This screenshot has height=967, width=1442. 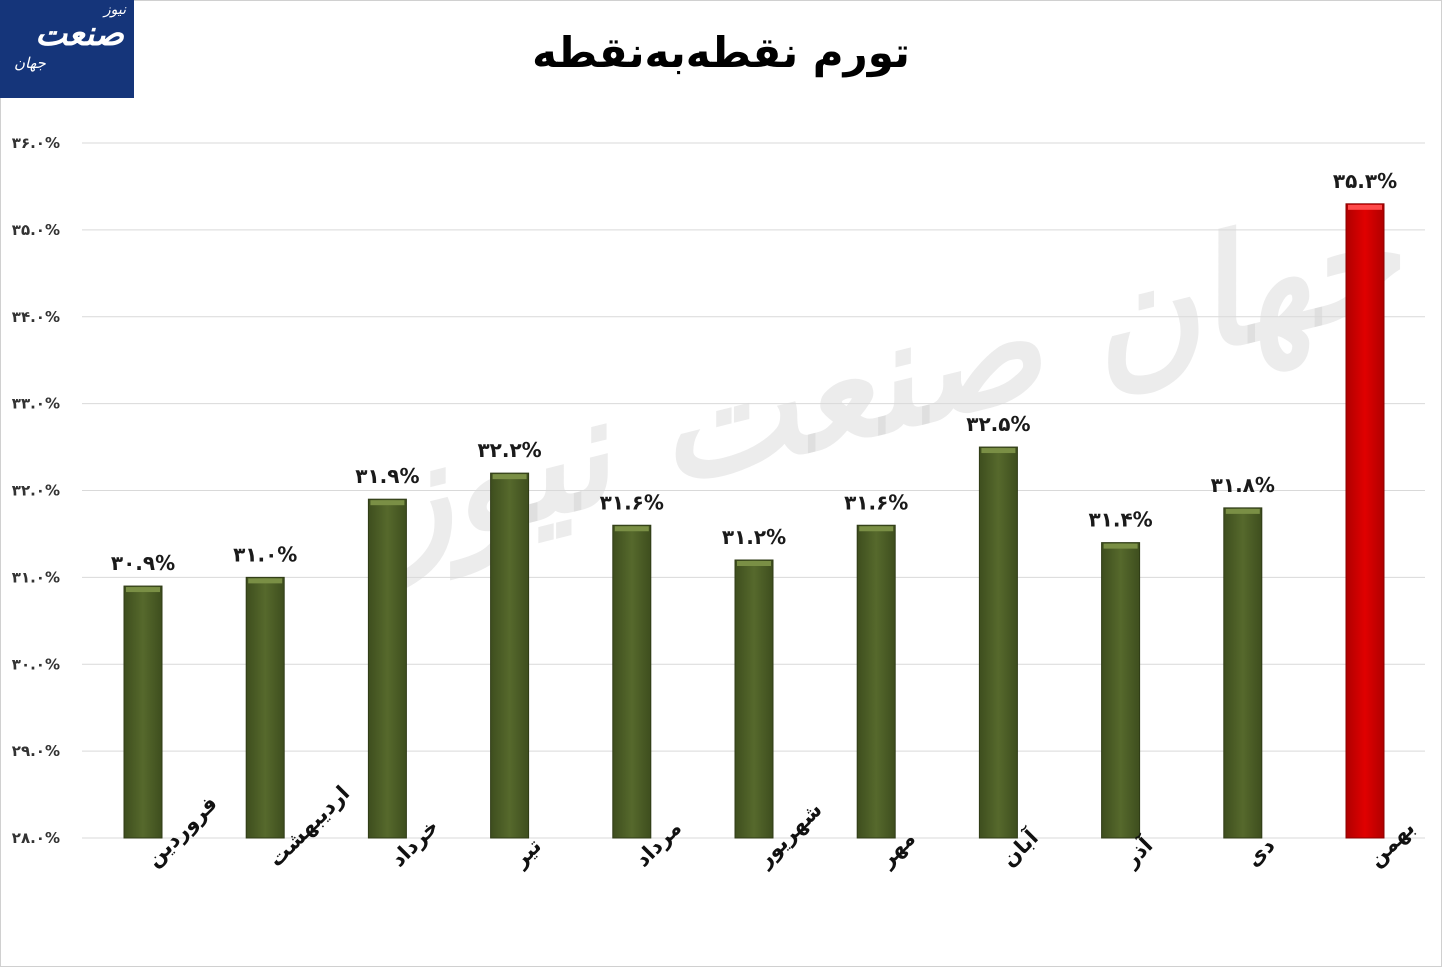 I want to click on y-tick-label: ۳۲.۰%, so click(x=36, y=491).